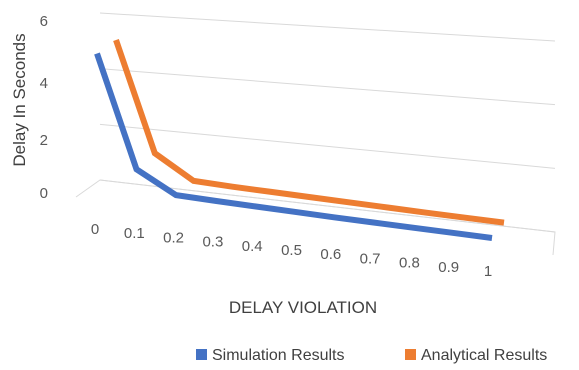 The image size is (579, 370). I want to click on x-axis-title: DELAY VIOLATION, so click(303, 307).